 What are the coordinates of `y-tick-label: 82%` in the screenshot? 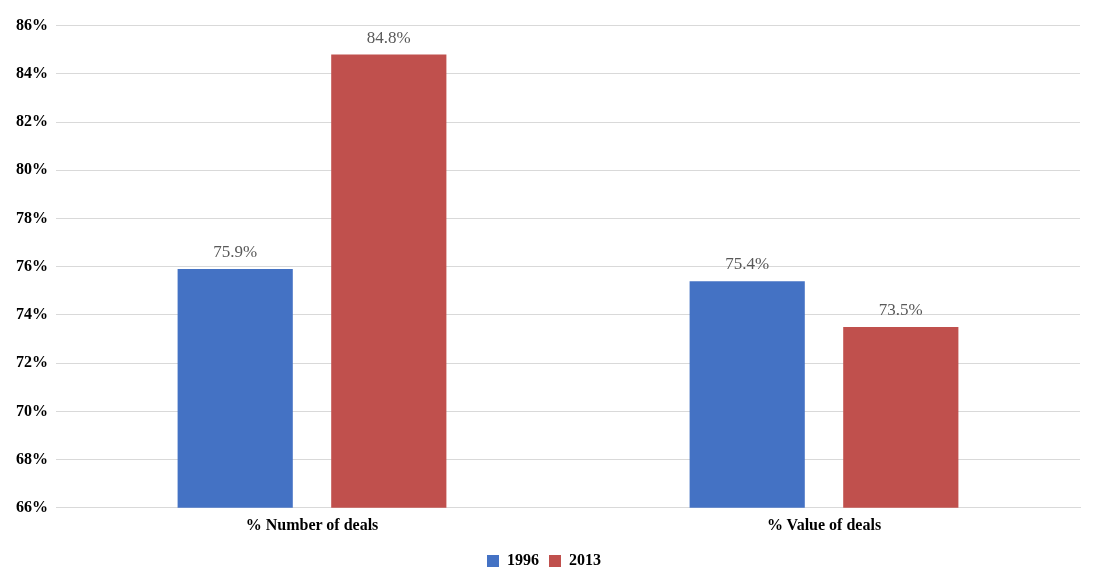 It's located at (32, 121).